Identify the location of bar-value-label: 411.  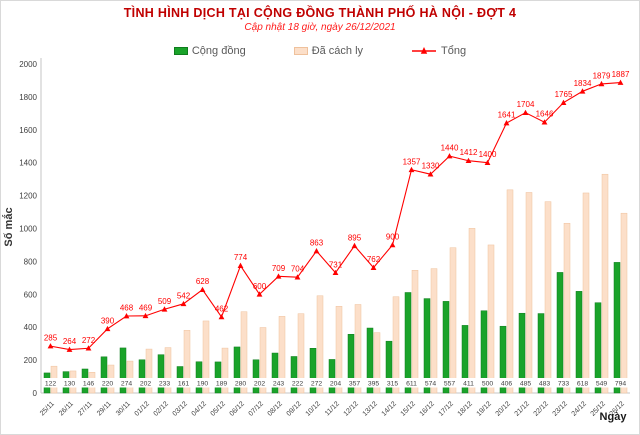
(468, 384).